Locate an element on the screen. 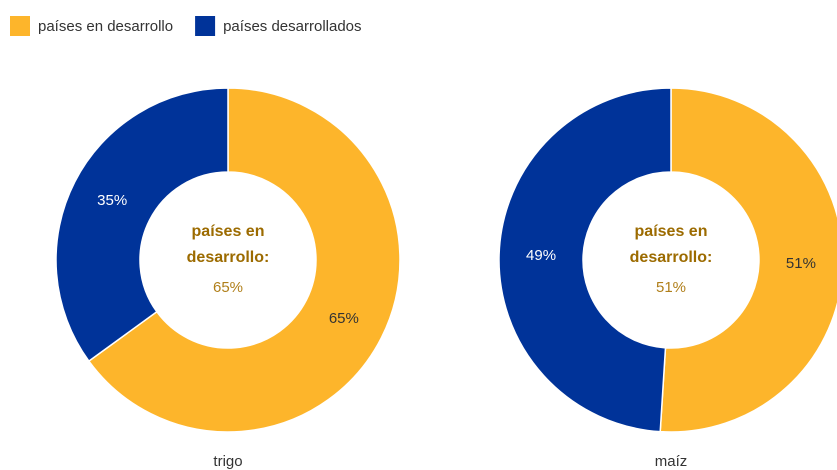 The width and height of the screenshot is (837, 470). center-value: 51% is located at coordinates (671, 287).